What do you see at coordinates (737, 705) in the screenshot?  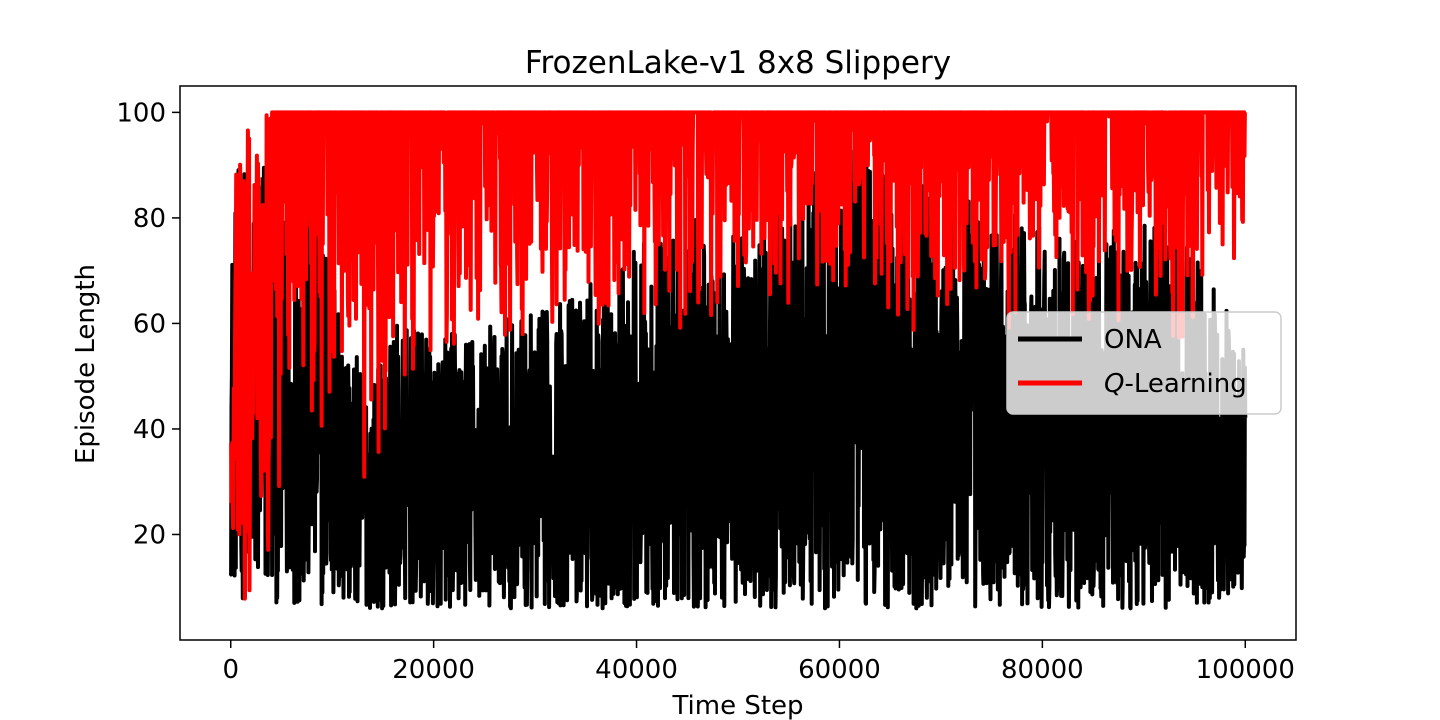 I see `x-axis-label: Time Step` at bounding box center [737, 705].